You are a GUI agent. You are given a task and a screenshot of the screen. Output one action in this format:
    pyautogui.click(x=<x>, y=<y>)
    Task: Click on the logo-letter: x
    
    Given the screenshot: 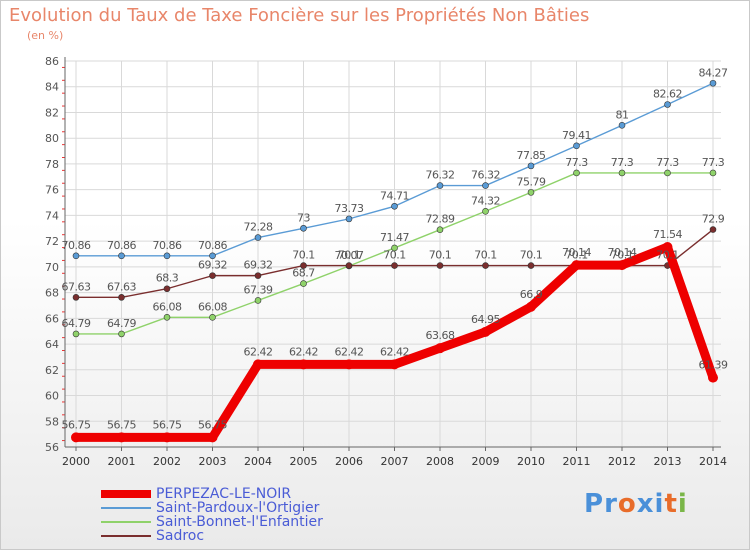 What is the action you would take?
    pyautogui.click(x=645, y=504)
    